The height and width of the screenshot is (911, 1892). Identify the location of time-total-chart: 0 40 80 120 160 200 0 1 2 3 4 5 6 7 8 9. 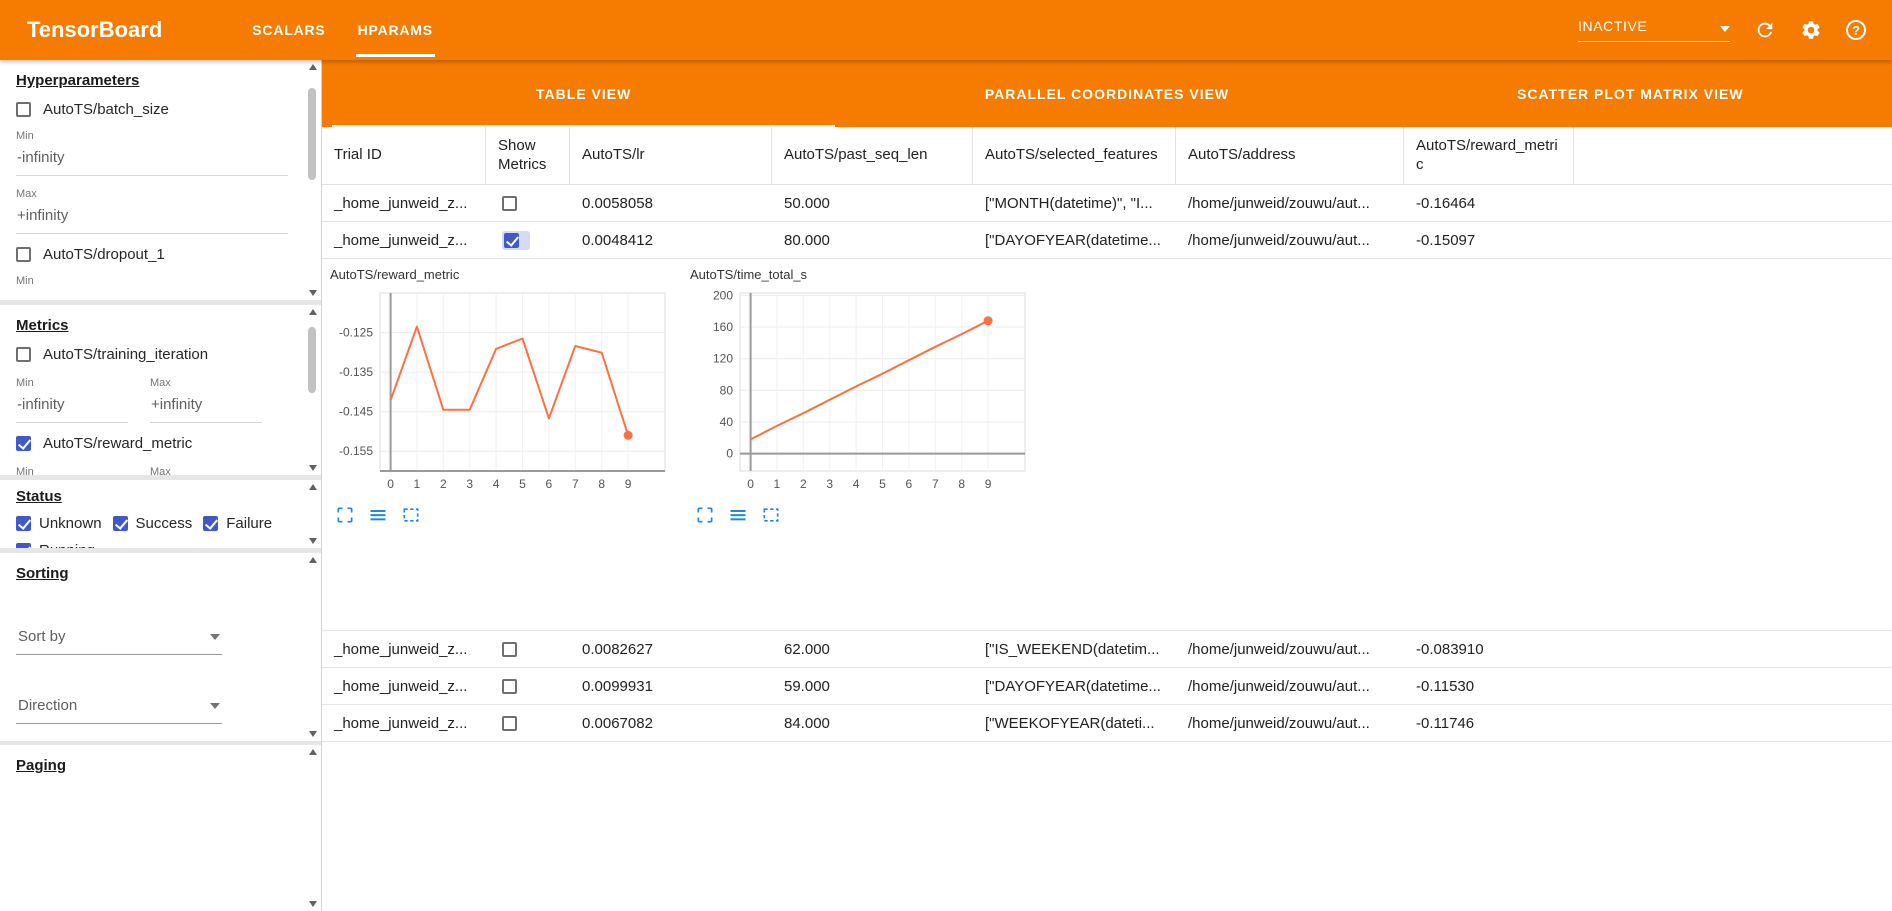
(860, 391).